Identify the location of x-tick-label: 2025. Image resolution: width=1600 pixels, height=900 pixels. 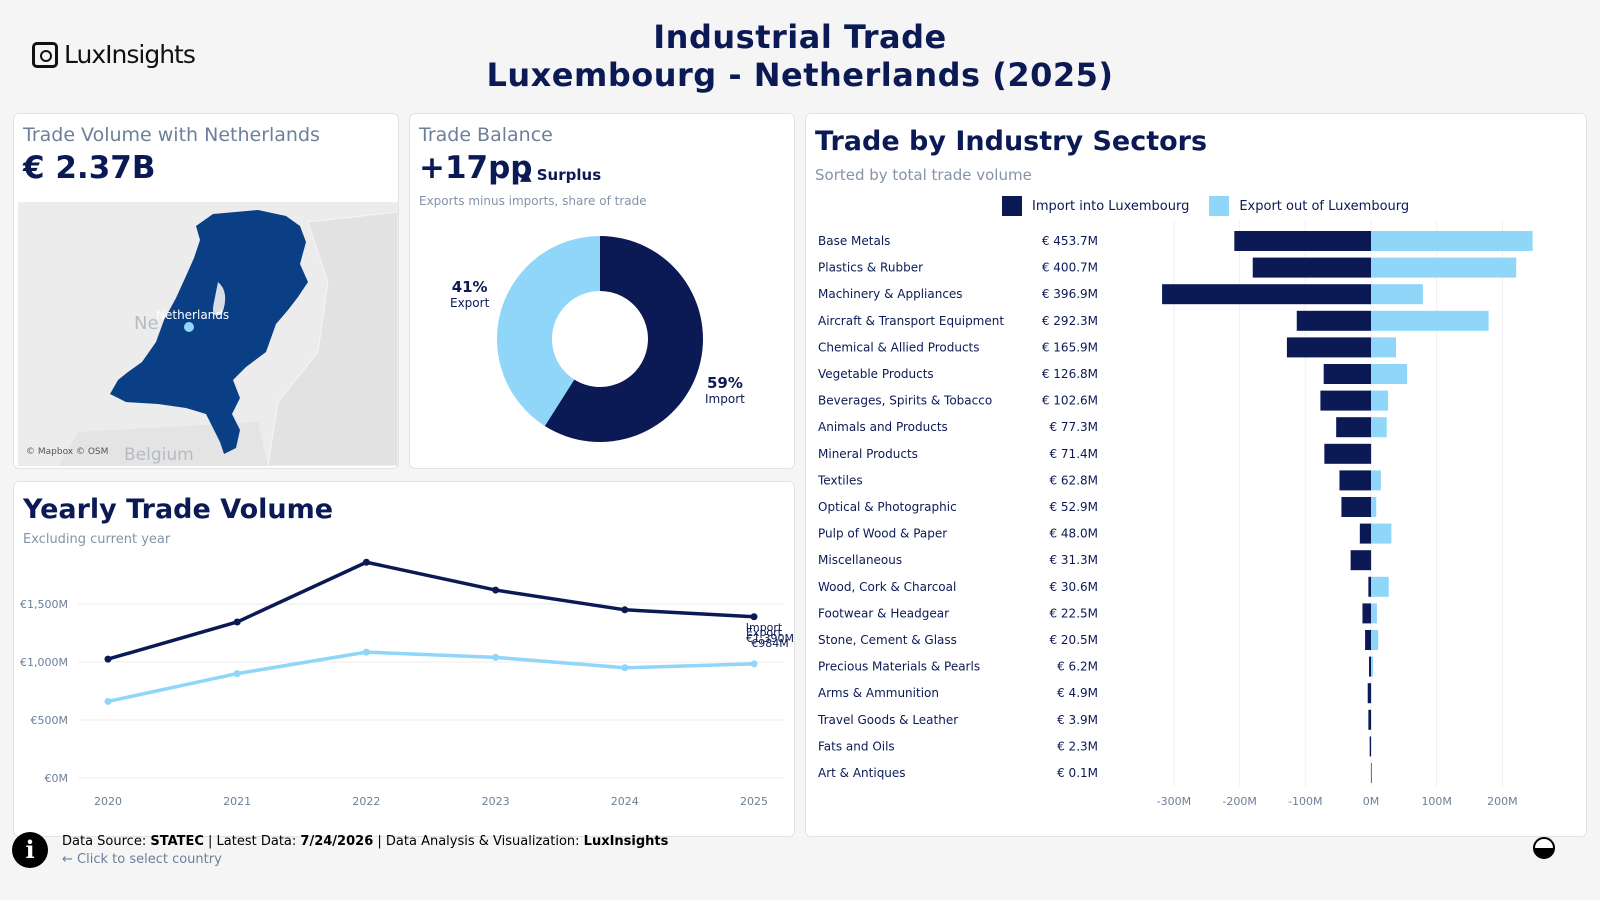
(754, 801).